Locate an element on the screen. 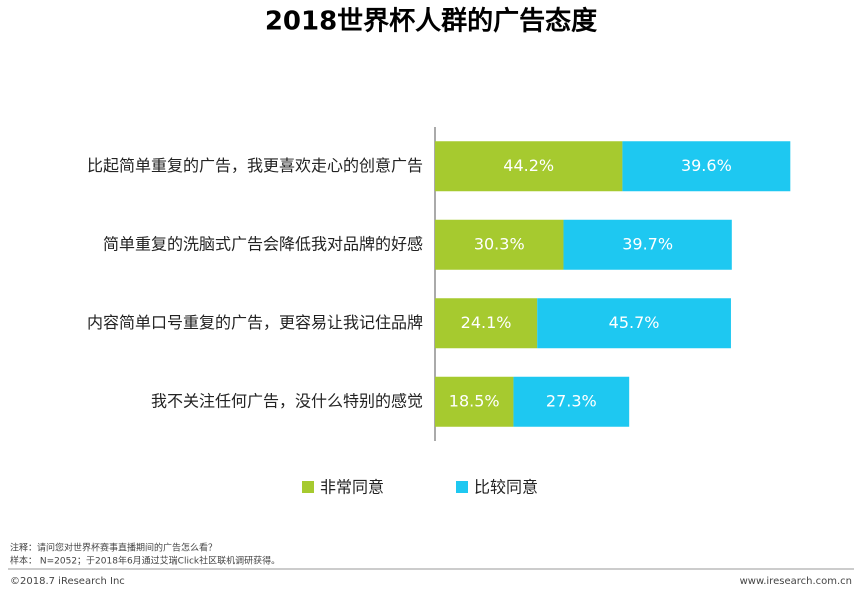  legend-label: 比较同意 is located at coordinates (506, 487).